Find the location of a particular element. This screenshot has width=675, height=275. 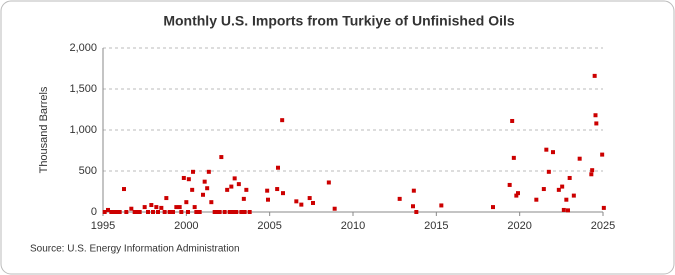

y-tick-label: 500 is located at coordinates (88, 171).